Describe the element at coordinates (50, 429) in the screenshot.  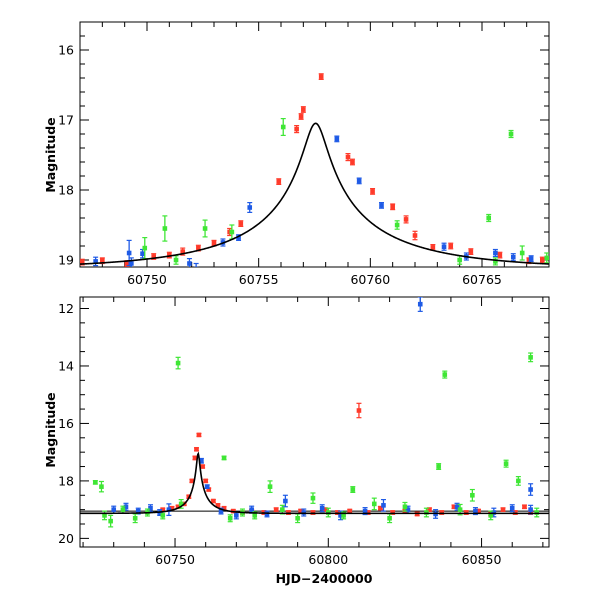
I see `bottom-panel-y-axis-label: Magnitude` at that location.